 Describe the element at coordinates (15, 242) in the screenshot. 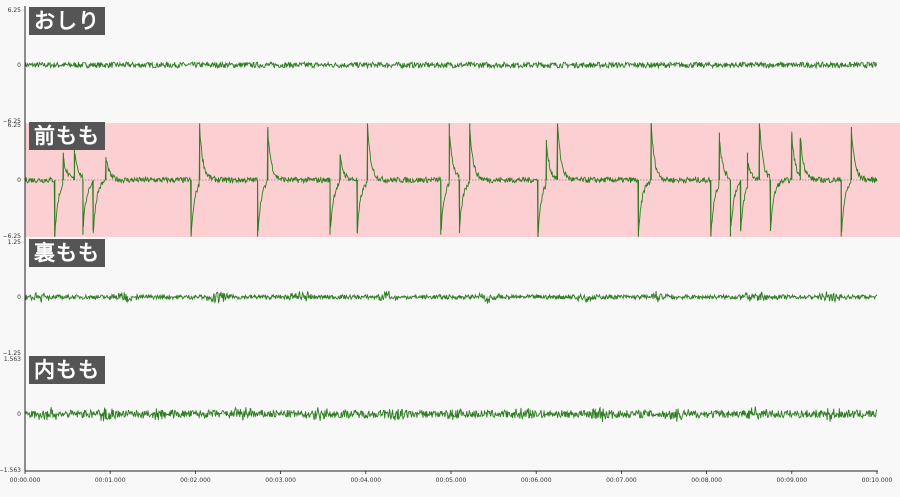

I see `y-tick-label: 1.25` at that location.